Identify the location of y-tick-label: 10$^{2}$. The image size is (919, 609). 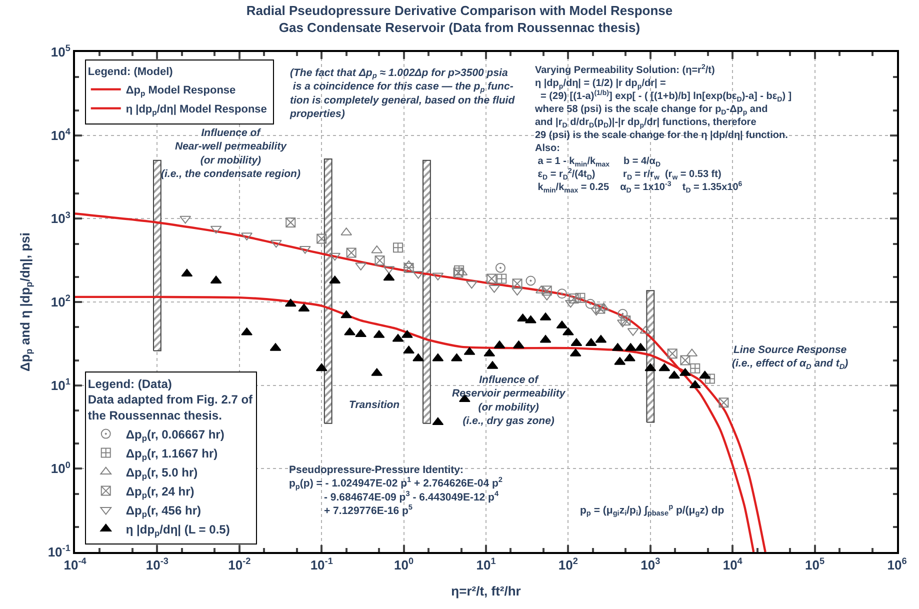
(60, 301).